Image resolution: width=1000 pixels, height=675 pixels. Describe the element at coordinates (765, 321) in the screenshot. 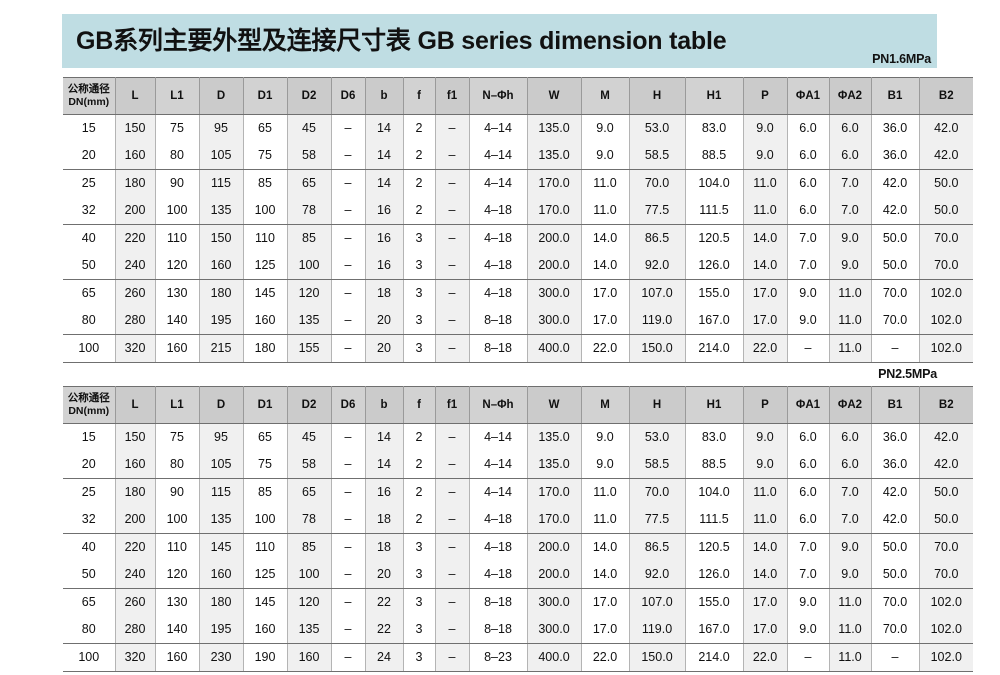

I see `cell-p: 17.0` at that location.